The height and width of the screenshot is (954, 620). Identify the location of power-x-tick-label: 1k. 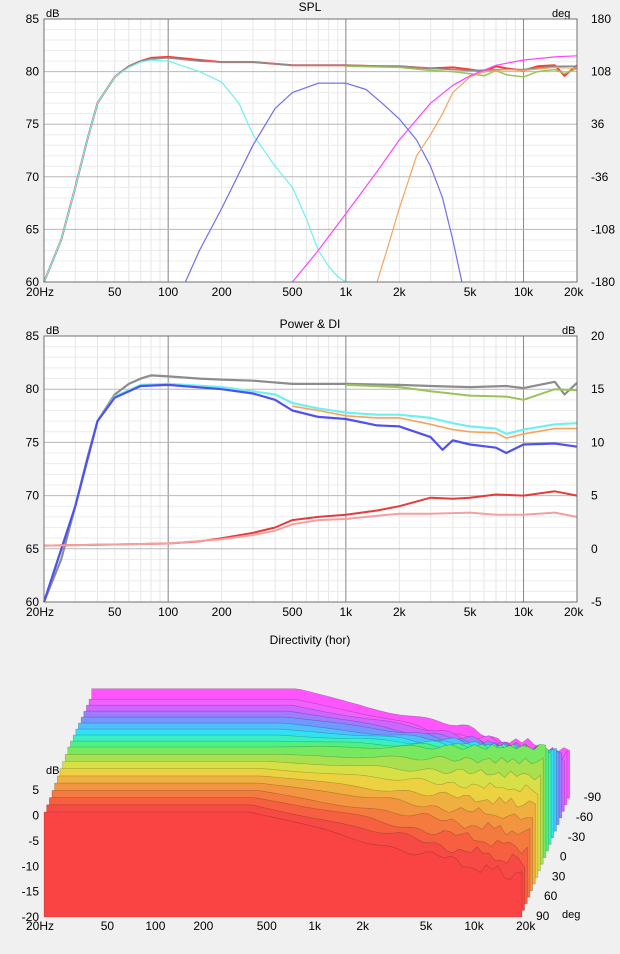
(347, 612).